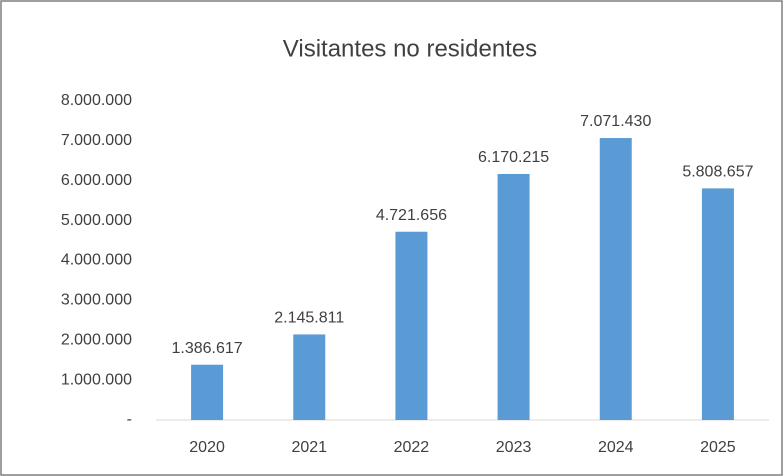  Describe the element at coordinates (410, 48) in the screenshot. I see `chart-title: Visitantes no residentes` at that location.